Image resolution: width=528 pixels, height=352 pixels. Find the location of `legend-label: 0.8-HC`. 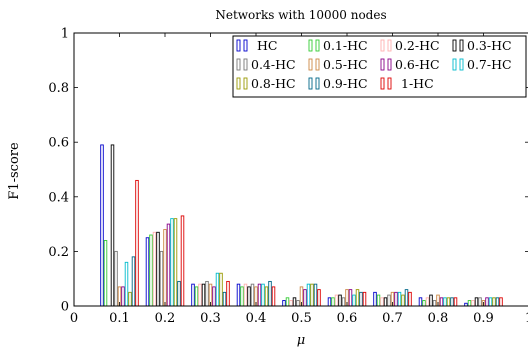

legend-label: 0.8-HC is located at coordinates (273, 83).